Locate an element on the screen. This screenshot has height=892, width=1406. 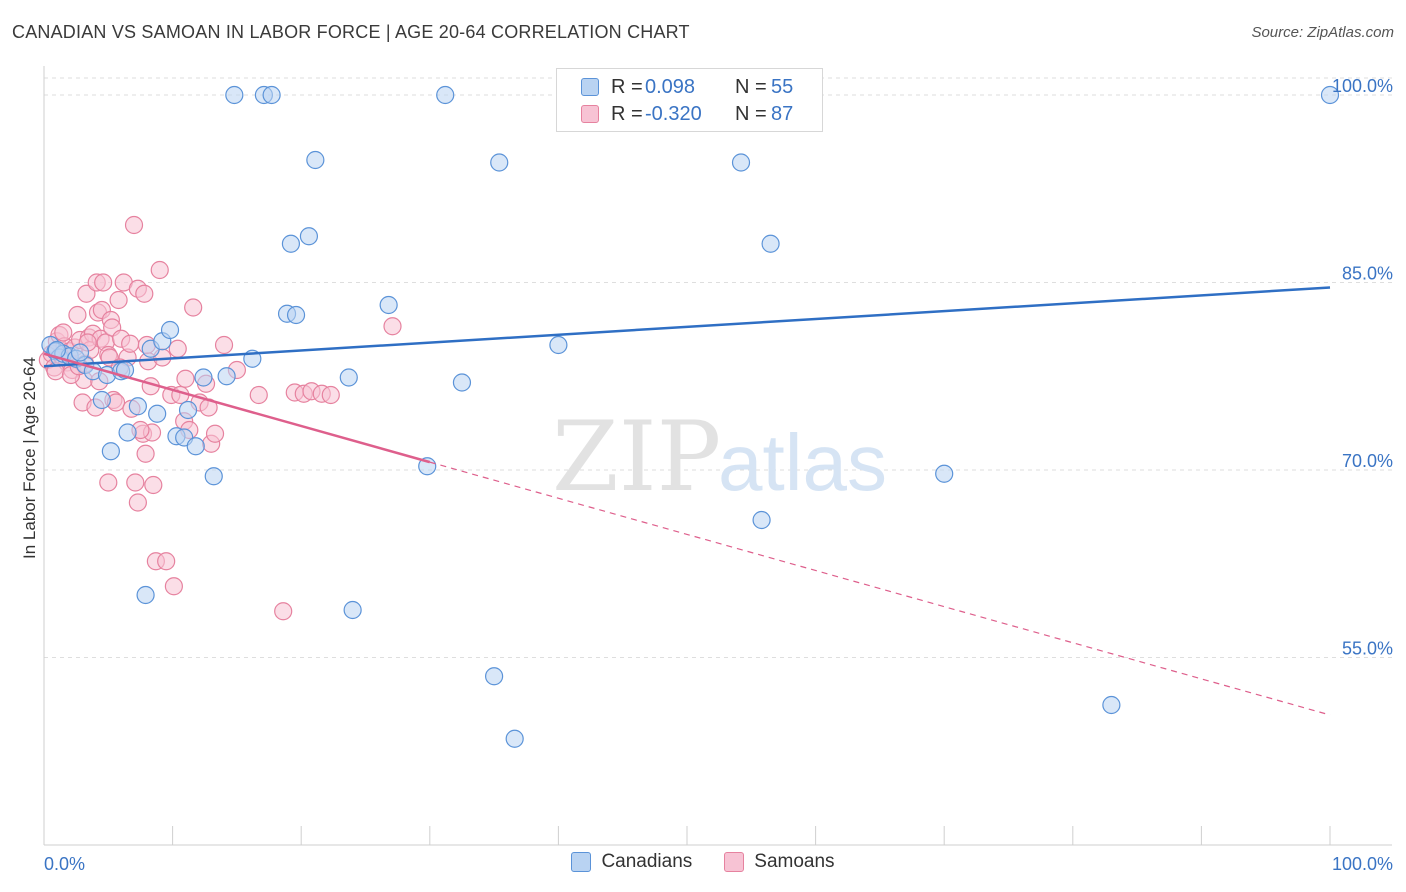
legend-n-value: 87 is located at coordinates (782, 113).